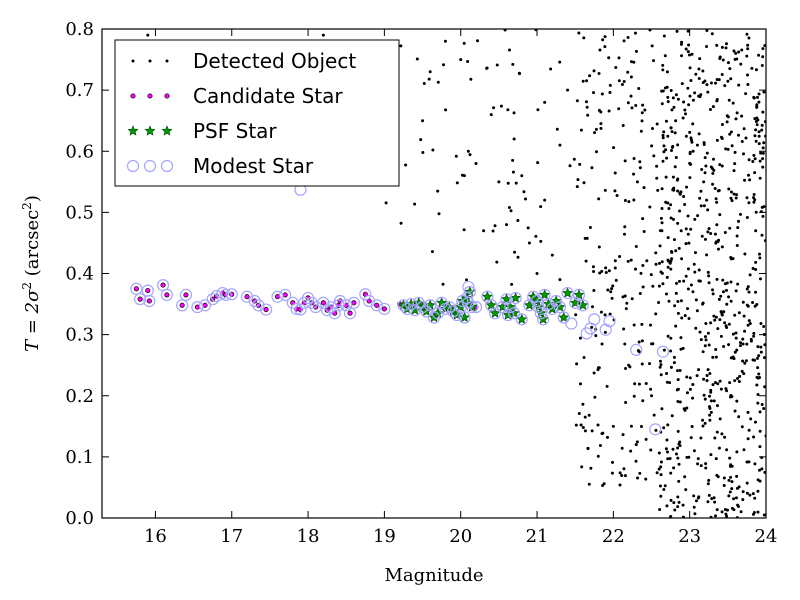 This screenshot has width=800, height=600. Describe the element at coordinates (537, 536) in the screenshot. I see `x-tick-label: 21` at that location.